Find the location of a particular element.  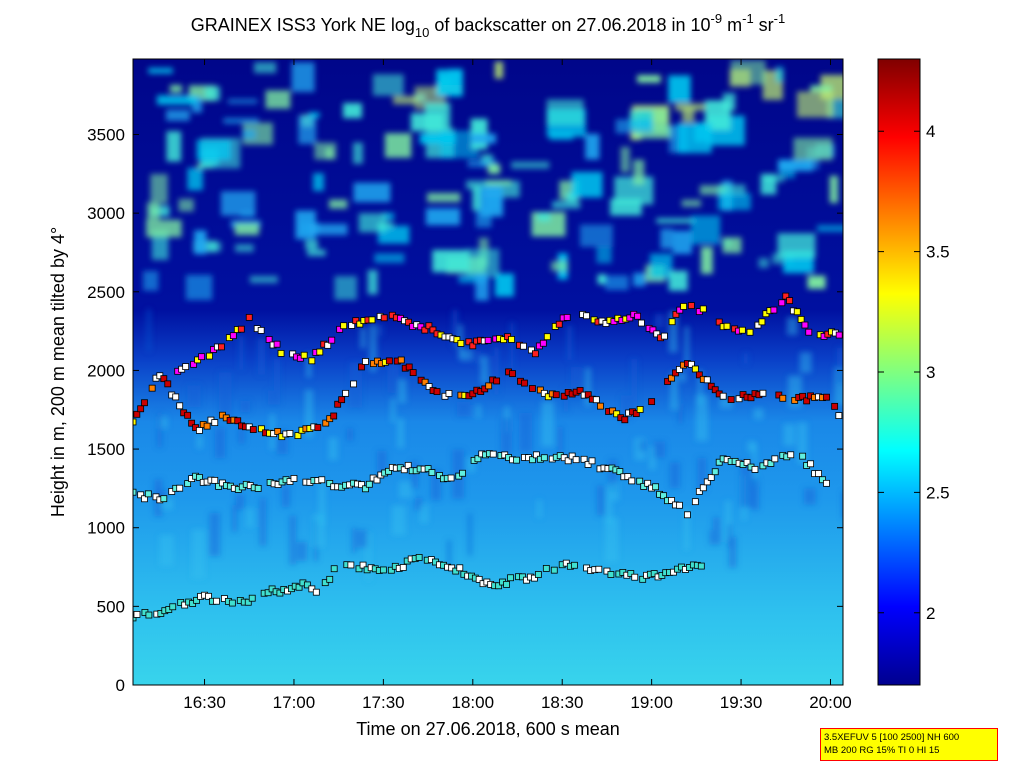

x-tick-label: 17:00 is located at coordinates (294, 702).